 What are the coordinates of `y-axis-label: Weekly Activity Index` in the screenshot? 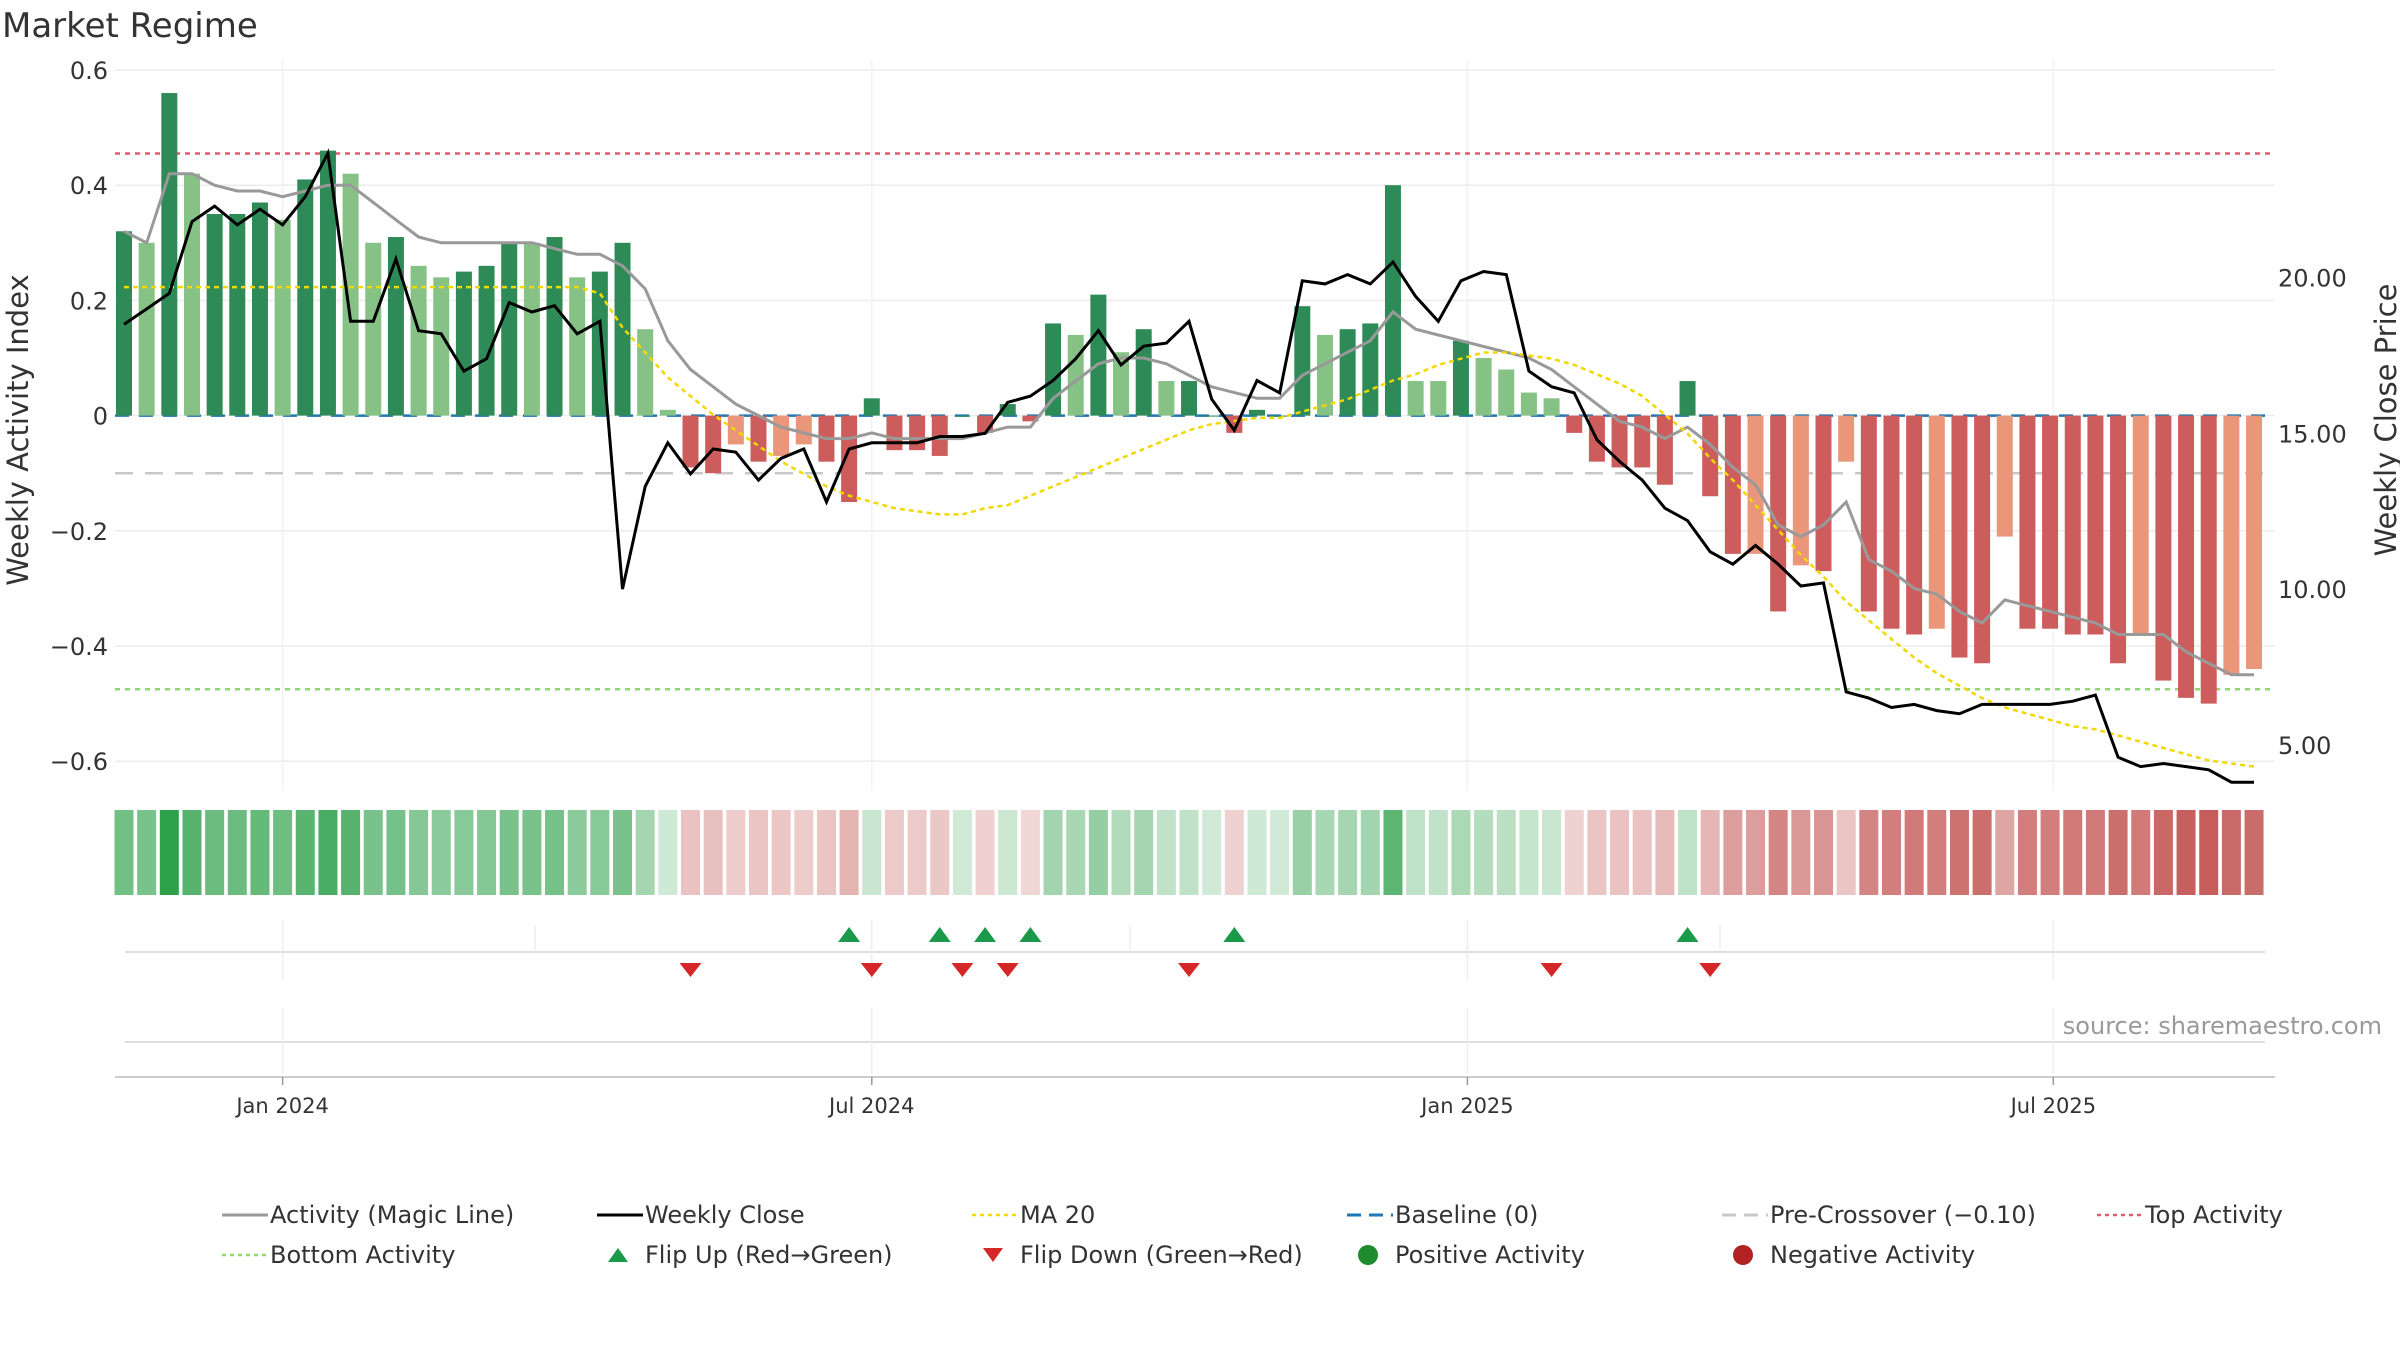 It's located at (18, 429).